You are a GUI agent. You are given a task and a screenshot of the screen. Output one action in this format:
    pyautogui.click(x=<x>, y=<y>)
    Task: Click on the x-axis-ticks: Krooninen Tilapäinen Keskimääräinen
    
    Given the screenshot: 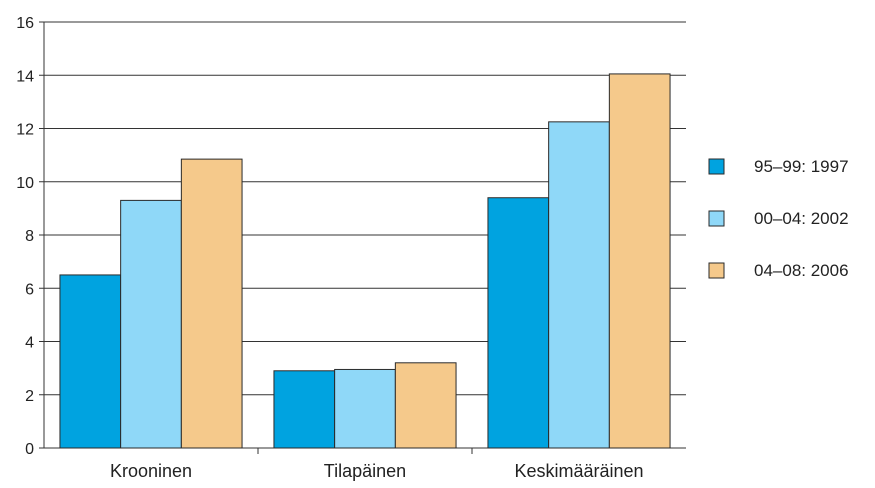 What is the action you would take?
    pyautogui.click(x=377, y=464)
    